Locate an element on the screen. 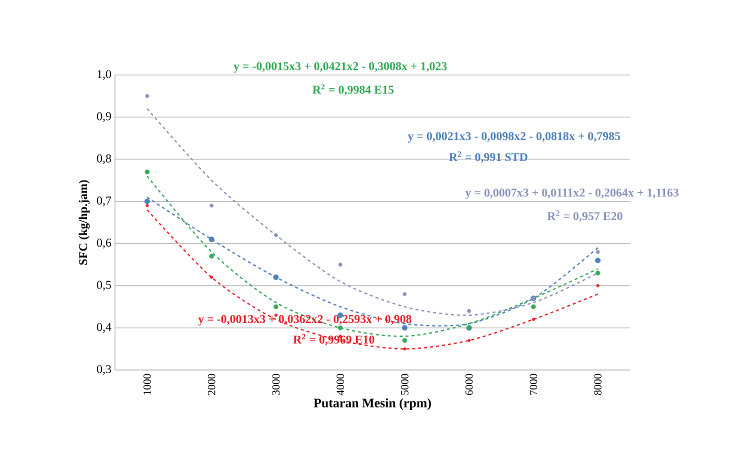  x-tick-label: 2000 is located at coordinates (212, 384).